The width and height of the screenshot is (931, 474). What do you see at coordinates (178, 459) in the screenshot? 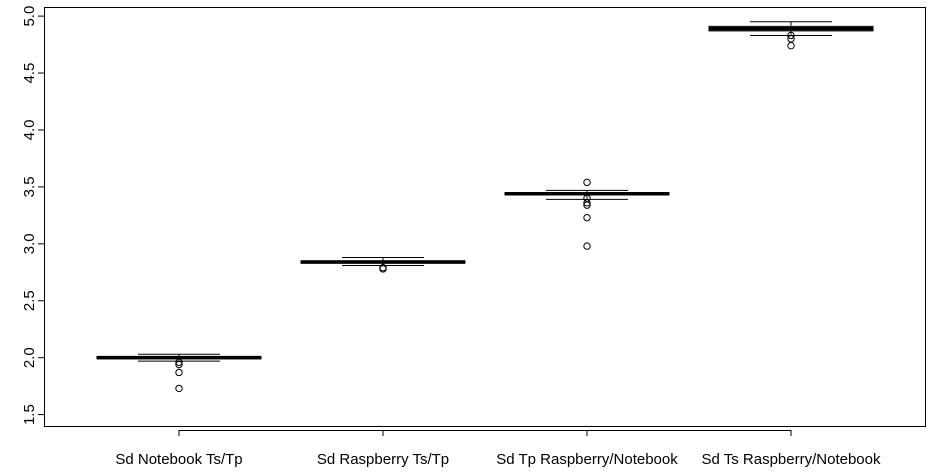
I see `x-tick-label: Sd Notebook Ts/Tp` at bounding box center [178, 459].